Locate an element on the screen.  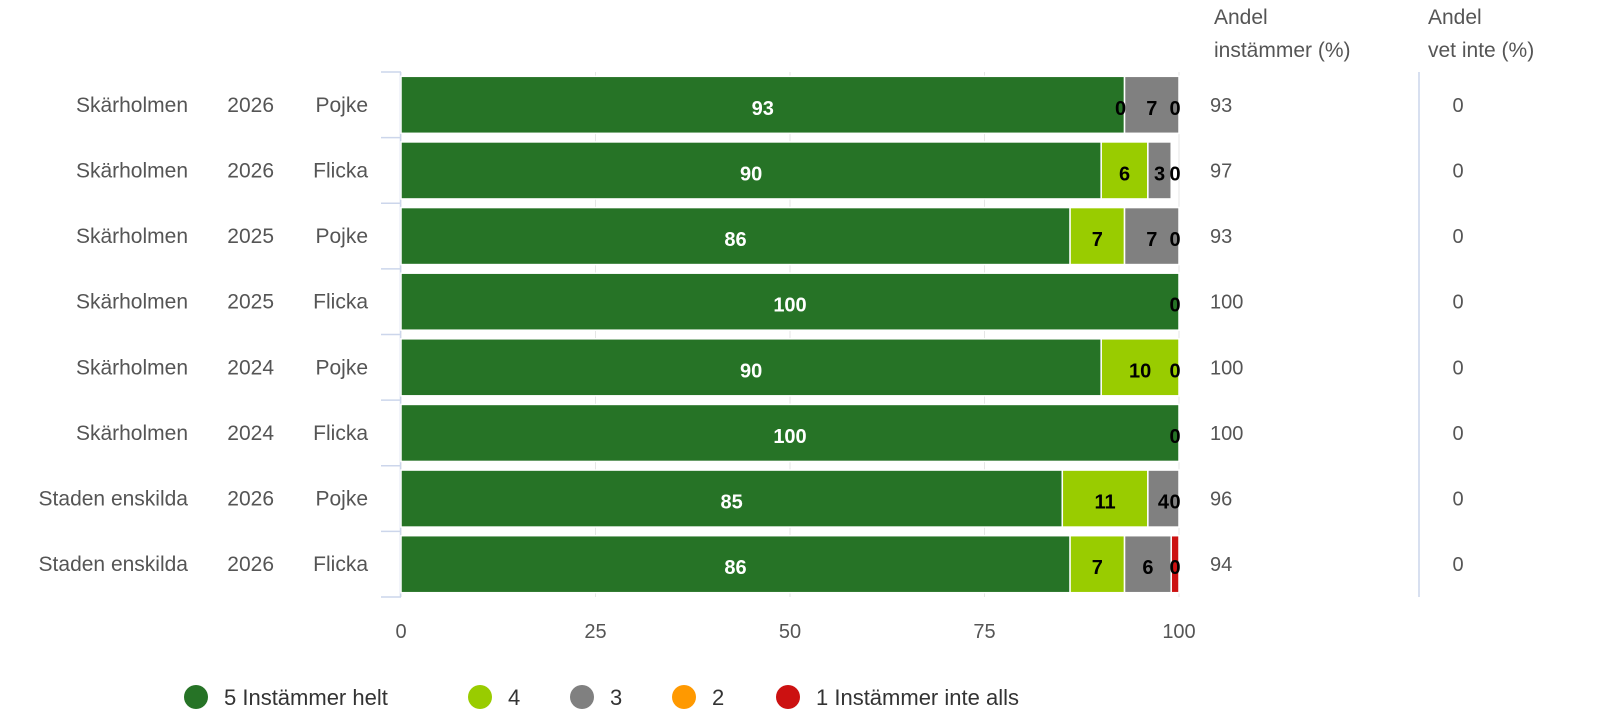
header-andel-vet-inte: vet inte (%) is located at coordinates (1481, 50).